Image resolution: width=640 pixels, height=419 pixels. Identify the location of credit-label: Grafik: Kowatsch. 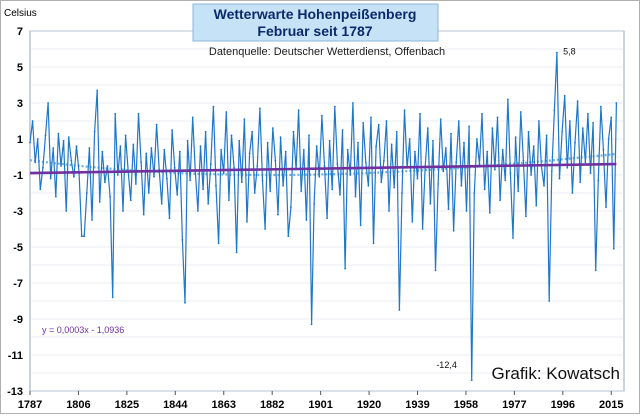
(556, 373).